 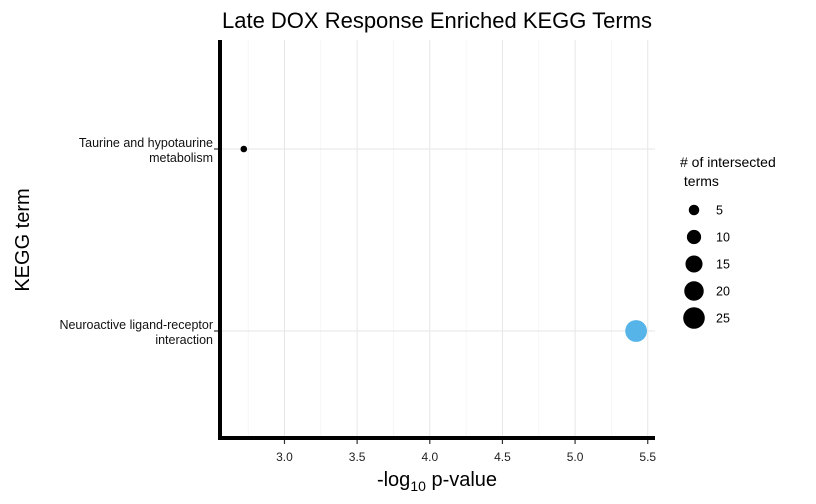 What do you see at coordinates (357, 457) in the screenshot?
I see `x-tick-label: 3.5` at bounding box center [357, 457].